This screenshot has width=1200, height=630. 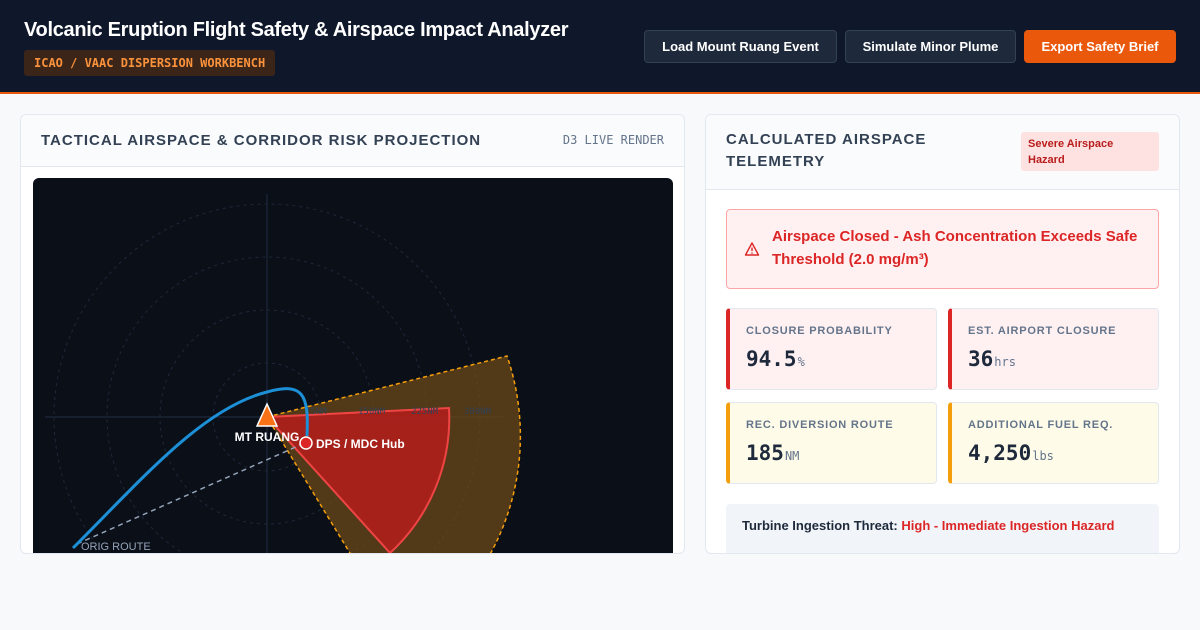 What do you see at coordinates (372, 412) in the screenshot?
I see `ring-label-150: 150NM` at bounding box center [372, 412].